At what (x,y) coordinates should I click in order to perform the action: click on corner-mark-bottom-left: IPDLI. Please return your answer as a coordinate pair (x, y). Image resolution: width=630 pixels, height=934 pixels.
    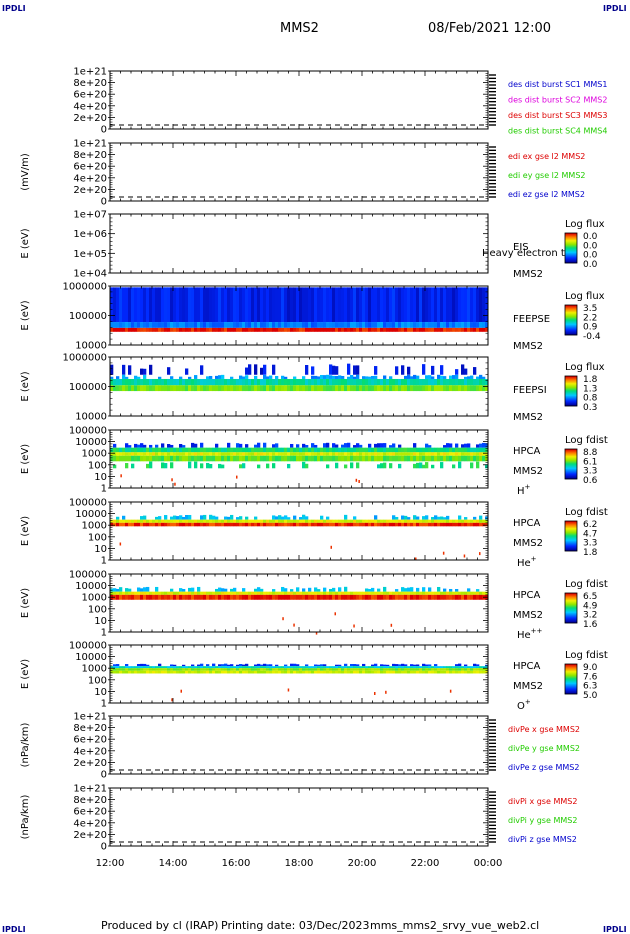
    Looking at the image, I should click on (14, 929).